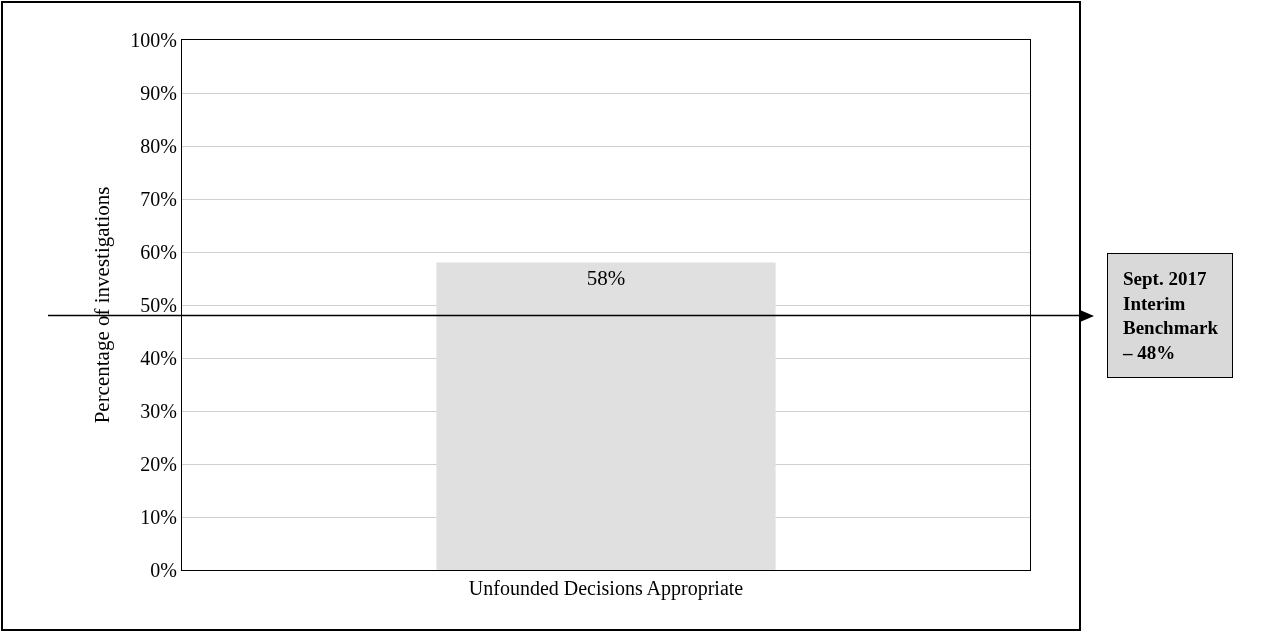 Image resolution: width=1277 pixels, height=632 pixels. I want to click on data-label: 58%, so click(606, 277).